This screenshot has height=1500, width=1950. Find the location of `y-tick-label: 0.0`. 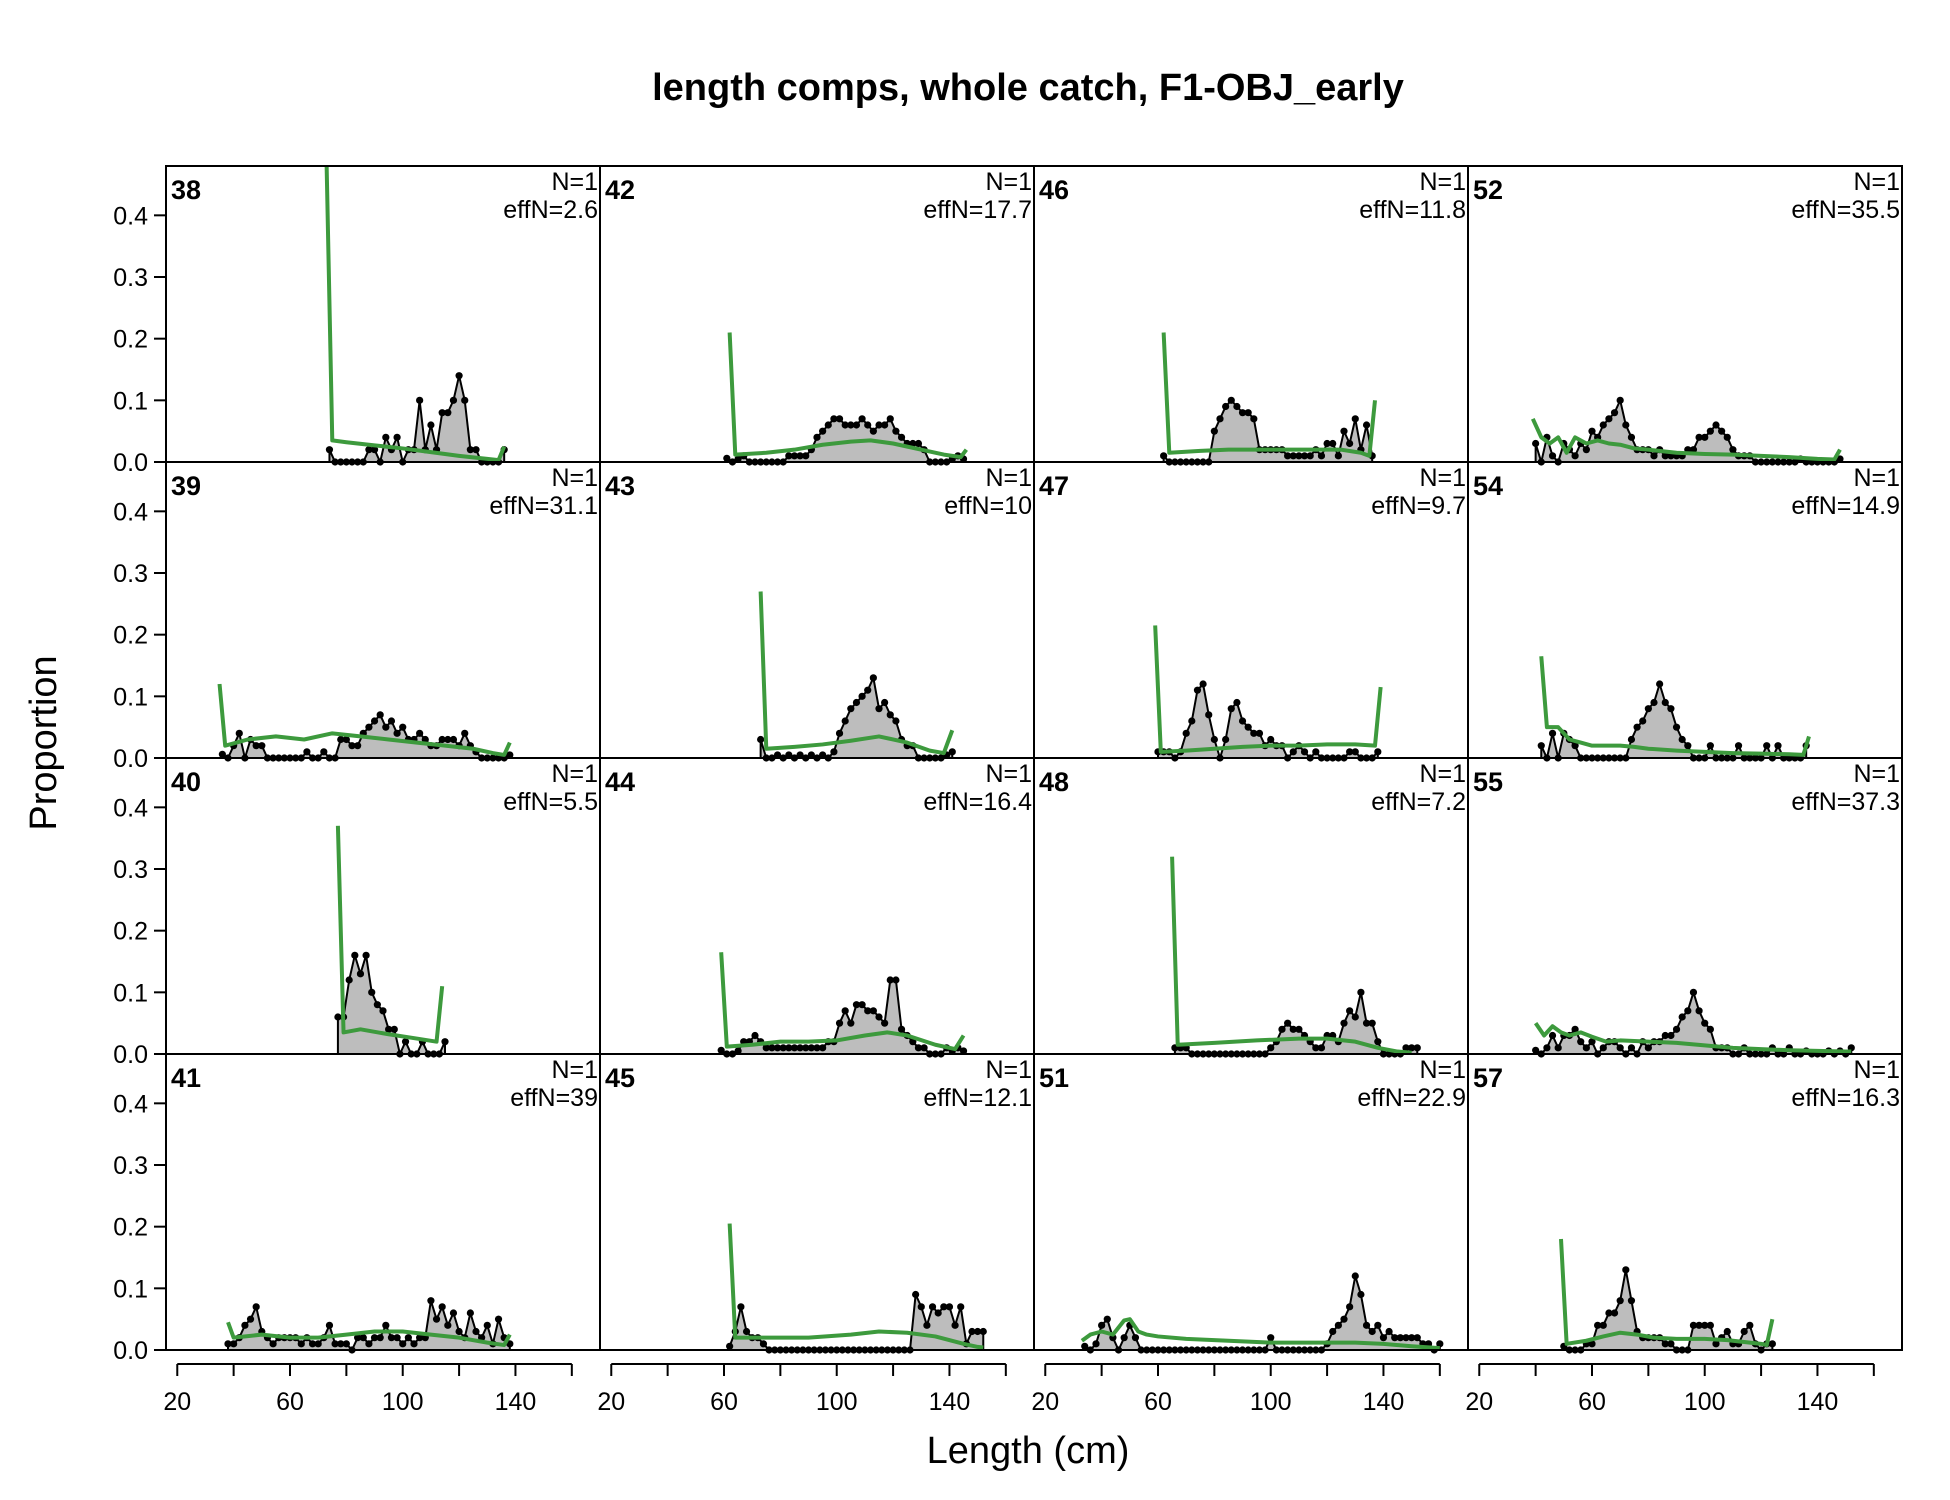

y-tick-label: 0.0 is located at coordinates (130, 1351).